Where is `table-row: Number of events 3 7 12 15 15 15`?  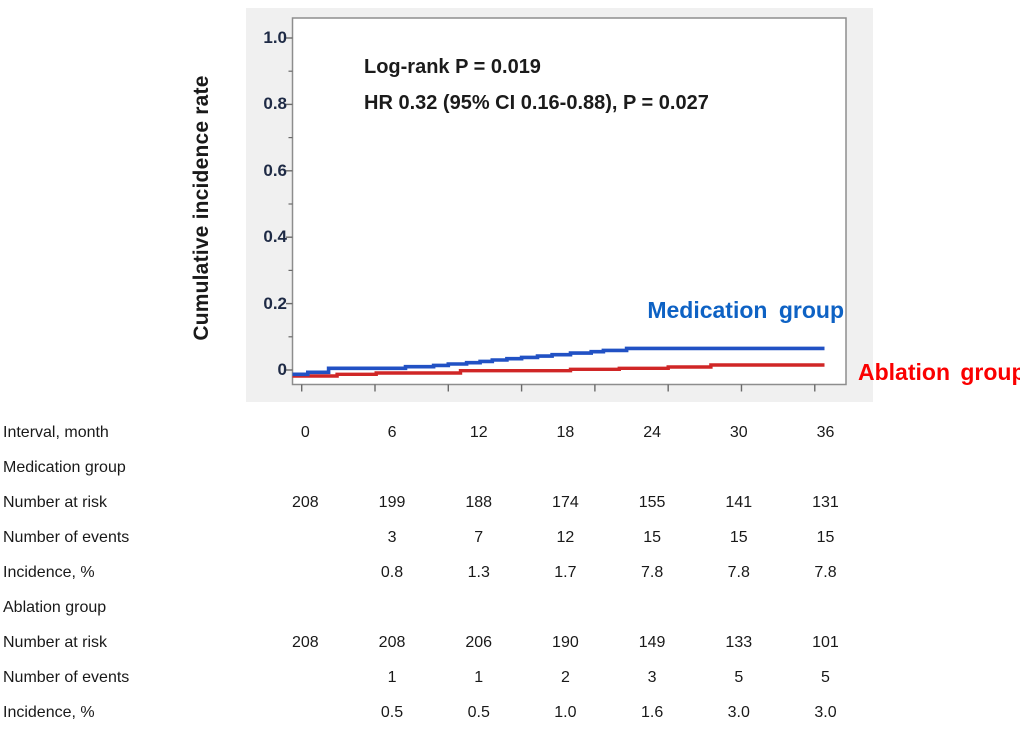 table-row: Number of events 3 7 12 15 15 15 is located at coordinates (435, 537).